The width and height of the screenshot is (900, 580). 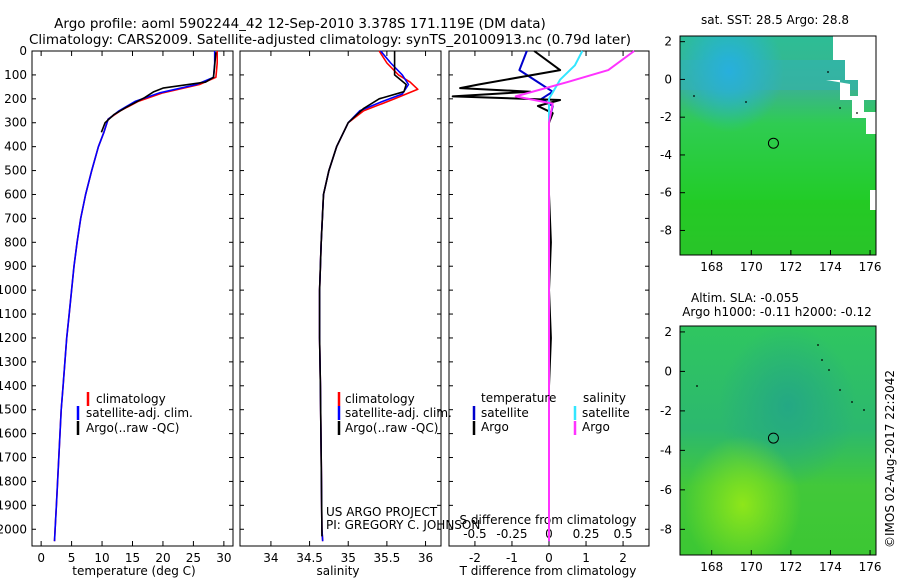 I want to click on legend-header-salinity: salinity, so click(x=604, y=398).